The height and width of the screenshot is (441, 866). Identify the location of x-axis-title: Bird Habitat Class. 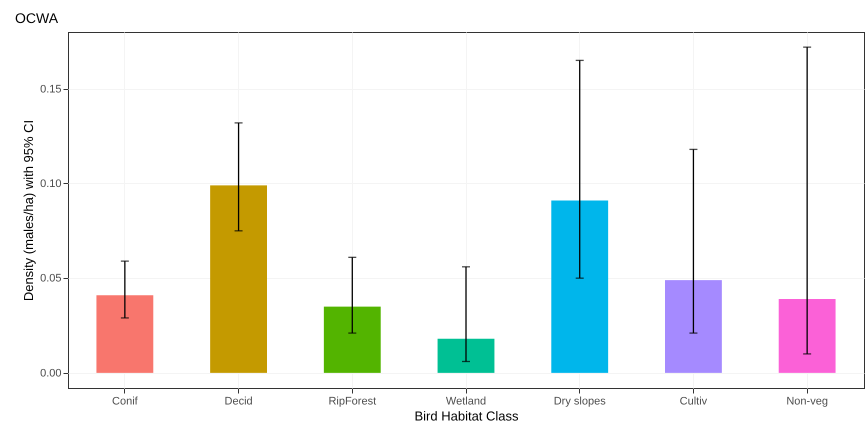
(467, 416).